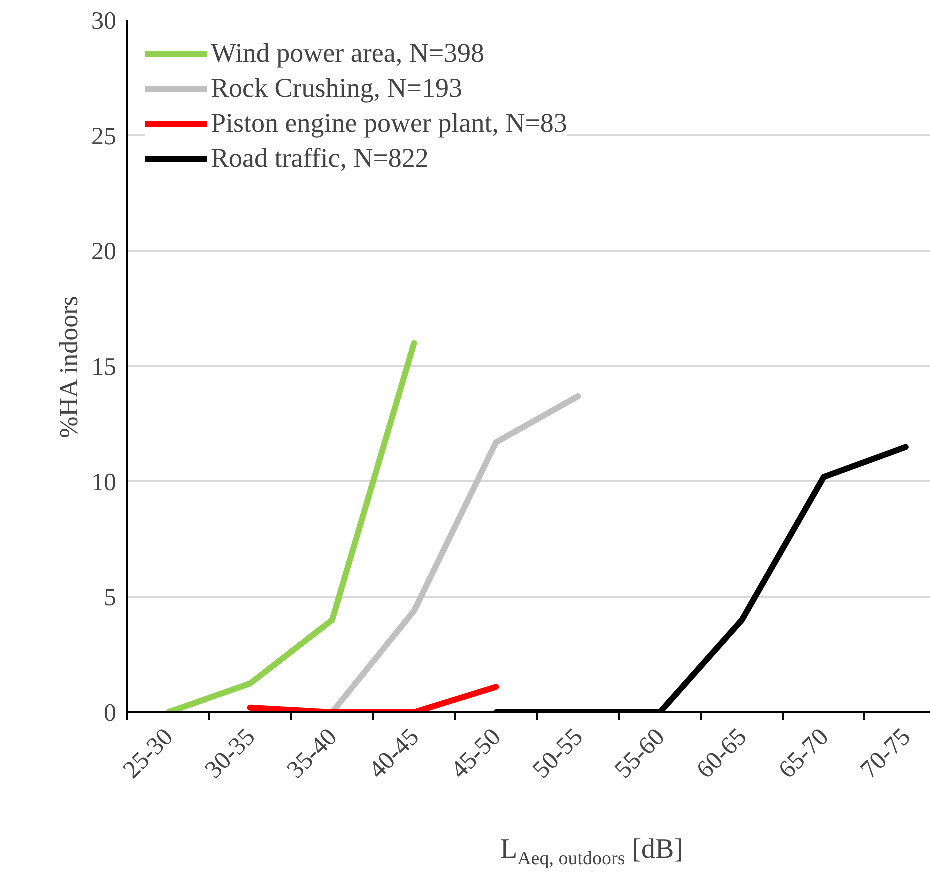 Image resolution: width=930 pixels, height=882 pixels. Describe the element at coordinates (104, 367) in the screenshot. I see `y-tick-label: 15` at that location.